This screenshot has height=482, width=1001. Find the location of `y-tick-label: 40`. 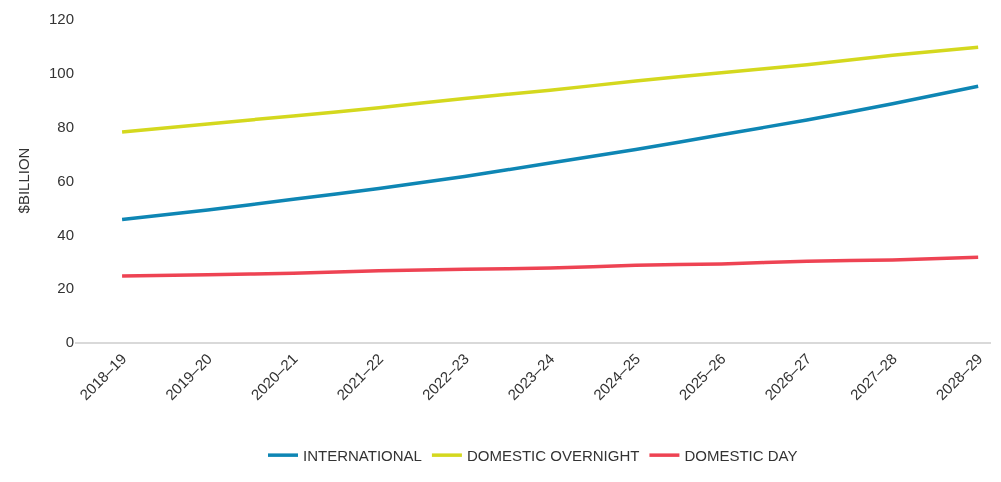

y-tick-label: 40 is located at coordinates (65, 234).